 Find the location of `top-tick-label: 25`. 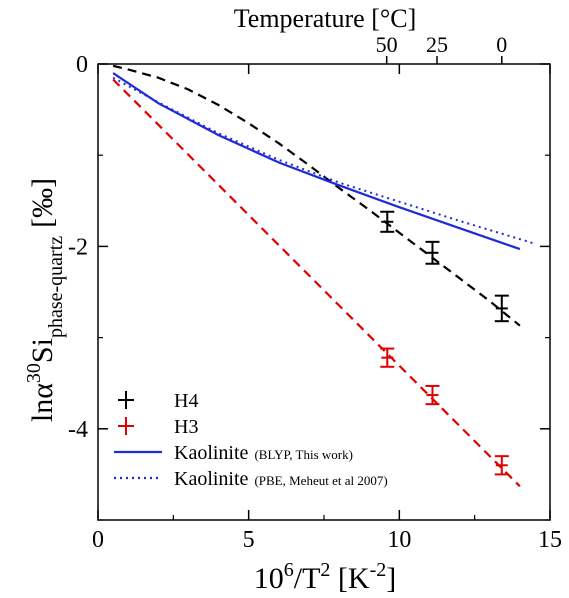

top-tick-label: 25 is located at coordinates (437, 44).